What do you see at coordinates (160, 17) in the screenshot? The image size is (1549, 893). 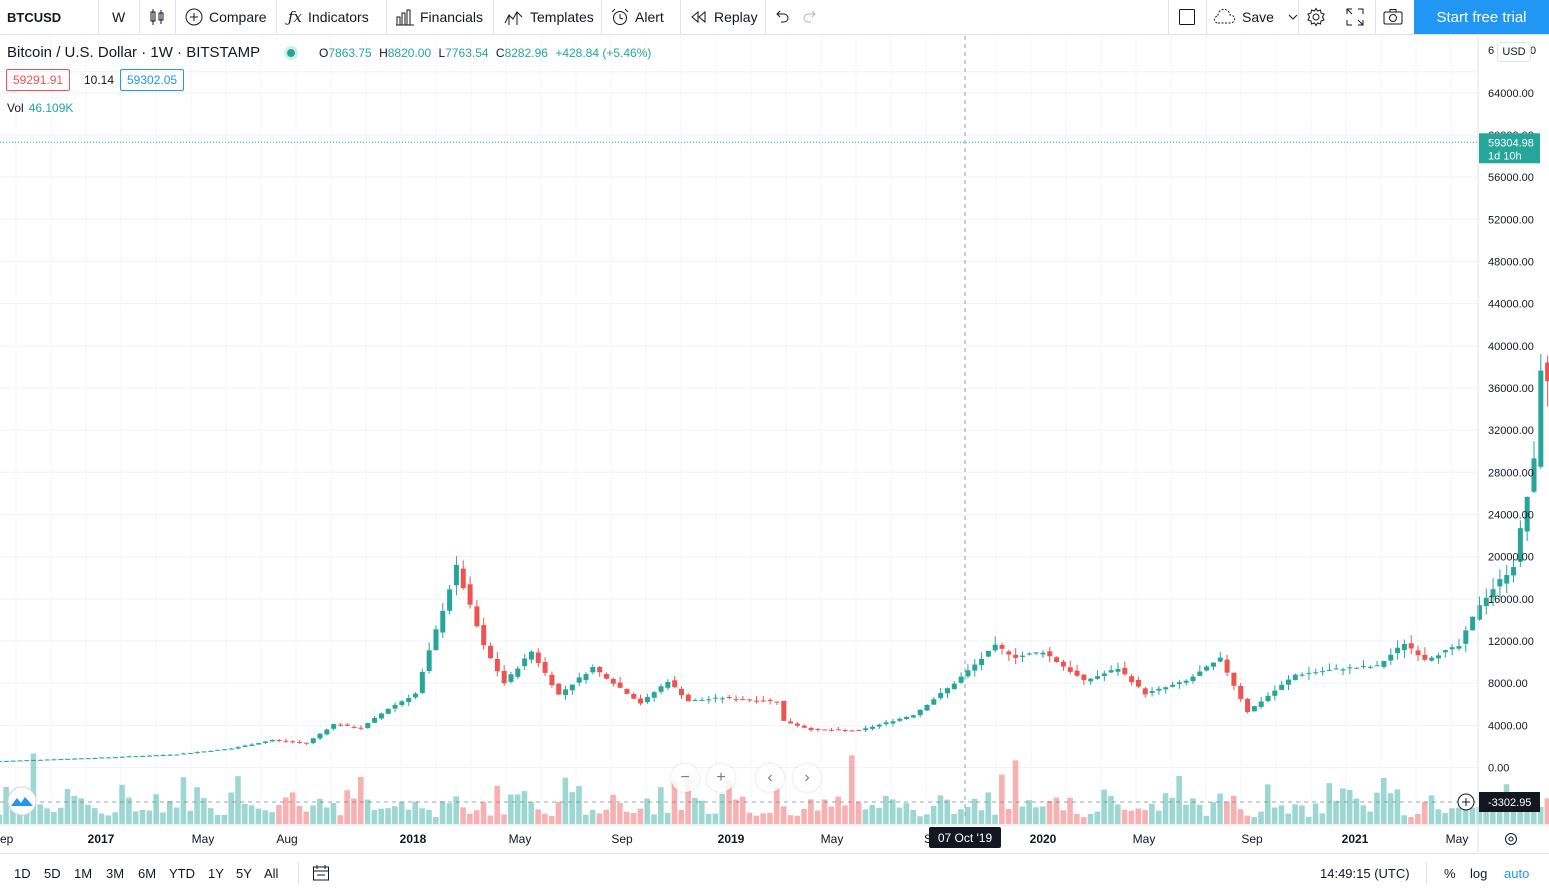 I see `chart-type-button` at bounding box center [160, 17].